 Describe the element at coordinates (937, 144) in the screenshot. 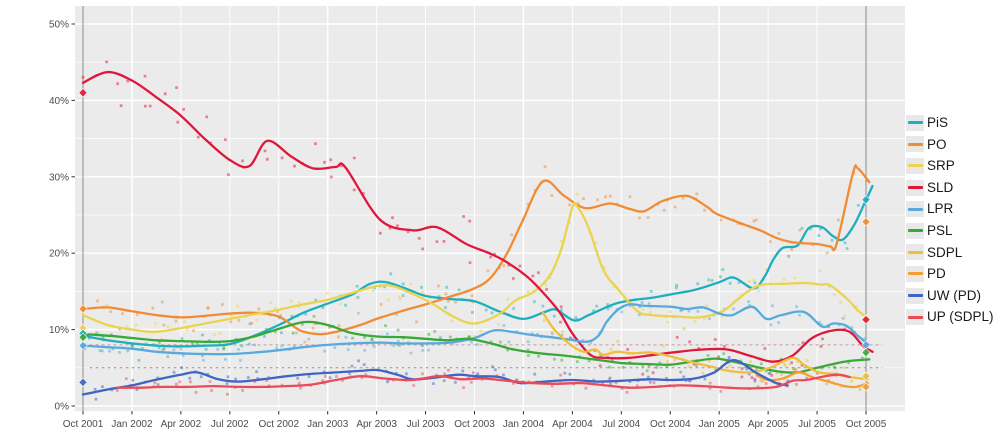

I see `legend-label: PO` at that location.